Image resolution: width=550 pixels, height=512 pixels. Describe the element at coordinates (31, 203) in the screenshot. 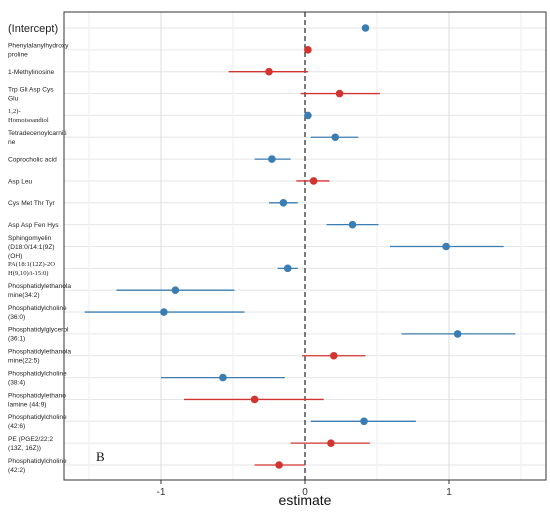

I see `row-label: Cys Met Thr Tyr` at that location.